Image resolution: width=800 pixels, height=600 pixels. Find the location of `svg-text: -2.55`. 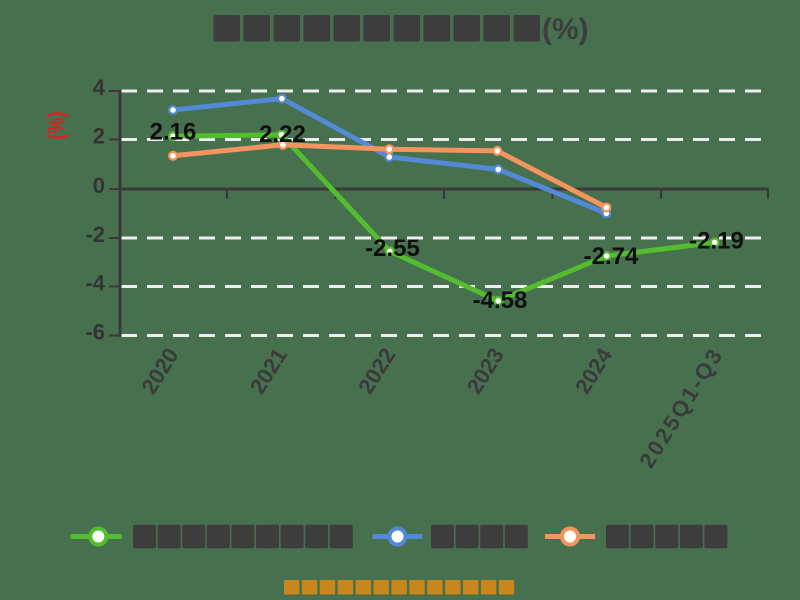

svg-text: -2.55 is located at coordinates (392, 248).